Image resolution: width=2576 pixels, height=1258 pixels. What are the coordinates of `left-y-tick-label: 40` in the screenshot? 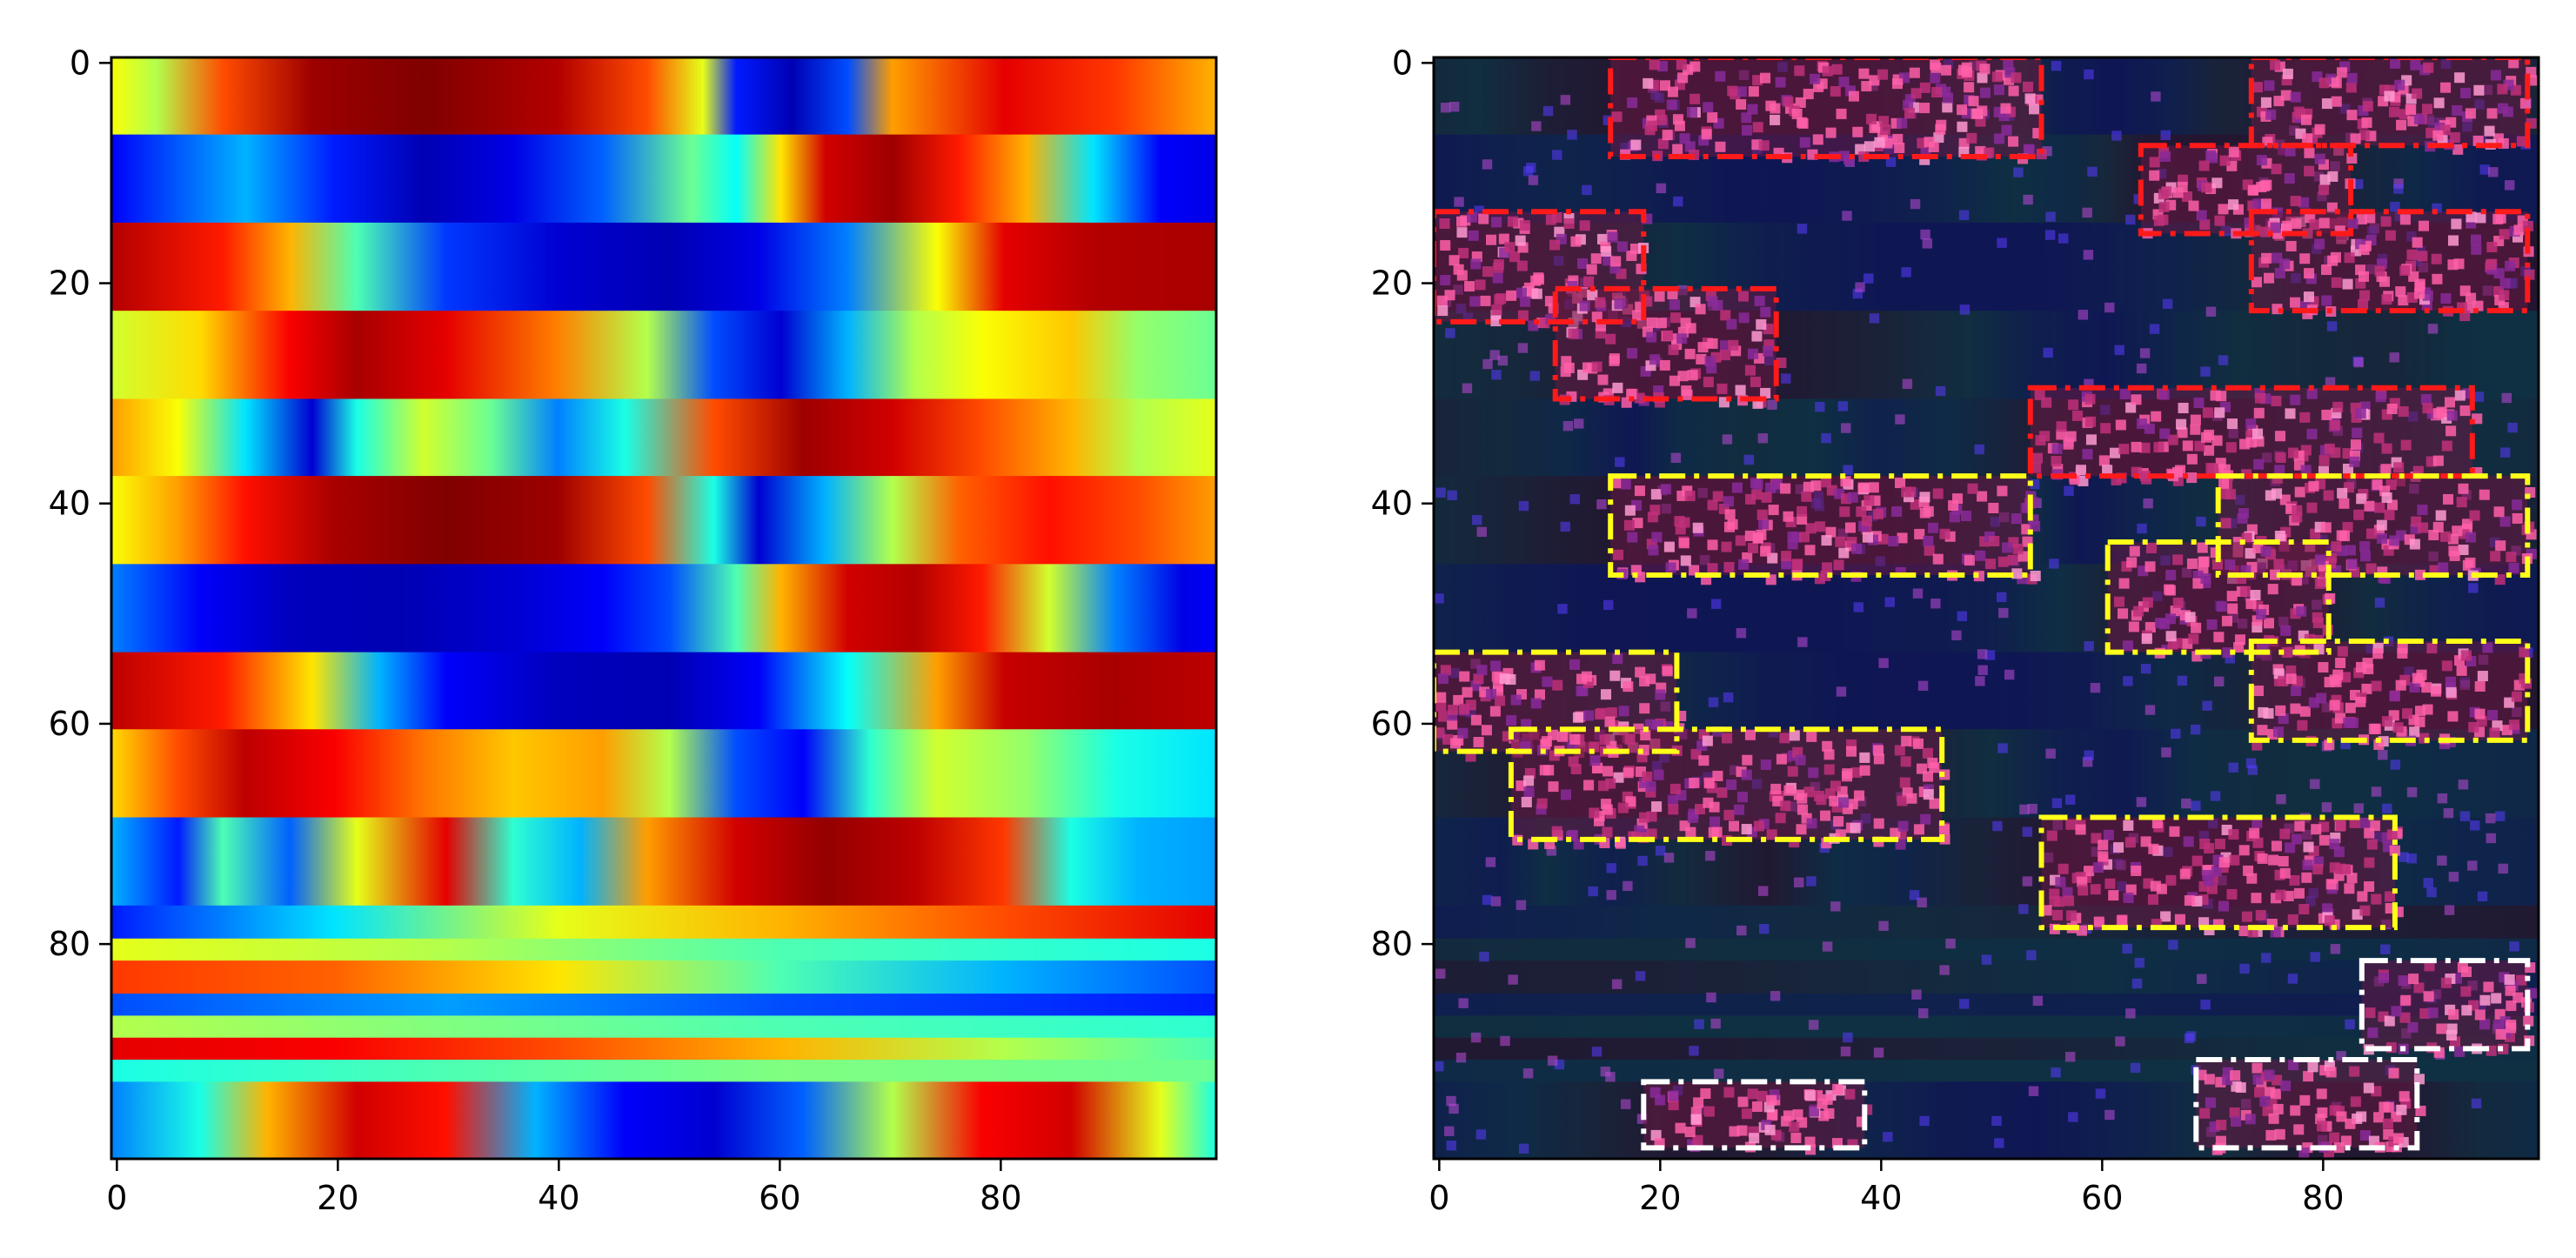 It's located at (69, 504).